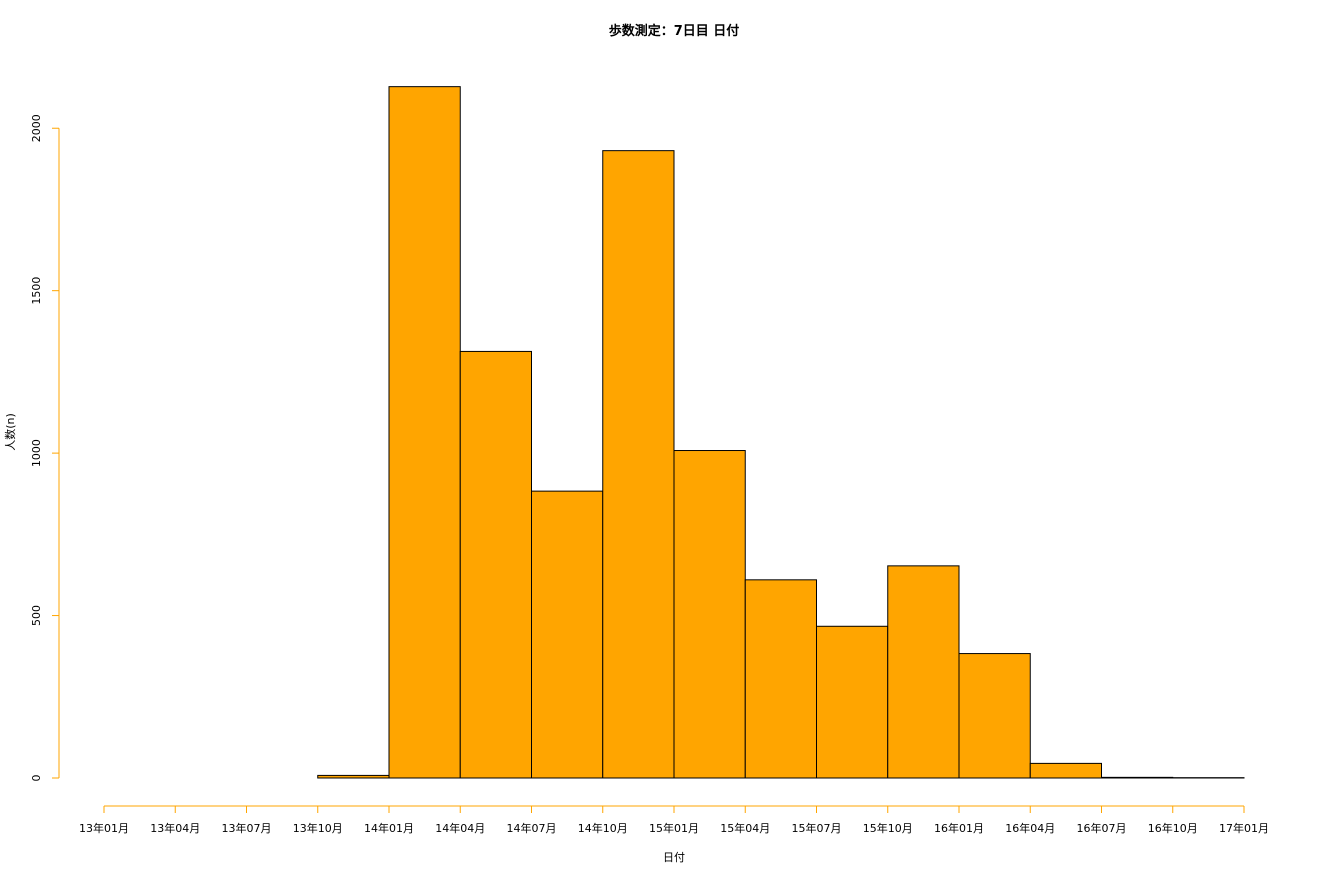 The width and height of the screenshot is (1320, 880). Describe the element at coordinates (318, 828) in the screenshot. I see `x-tick-label: 13年10月` at that location.